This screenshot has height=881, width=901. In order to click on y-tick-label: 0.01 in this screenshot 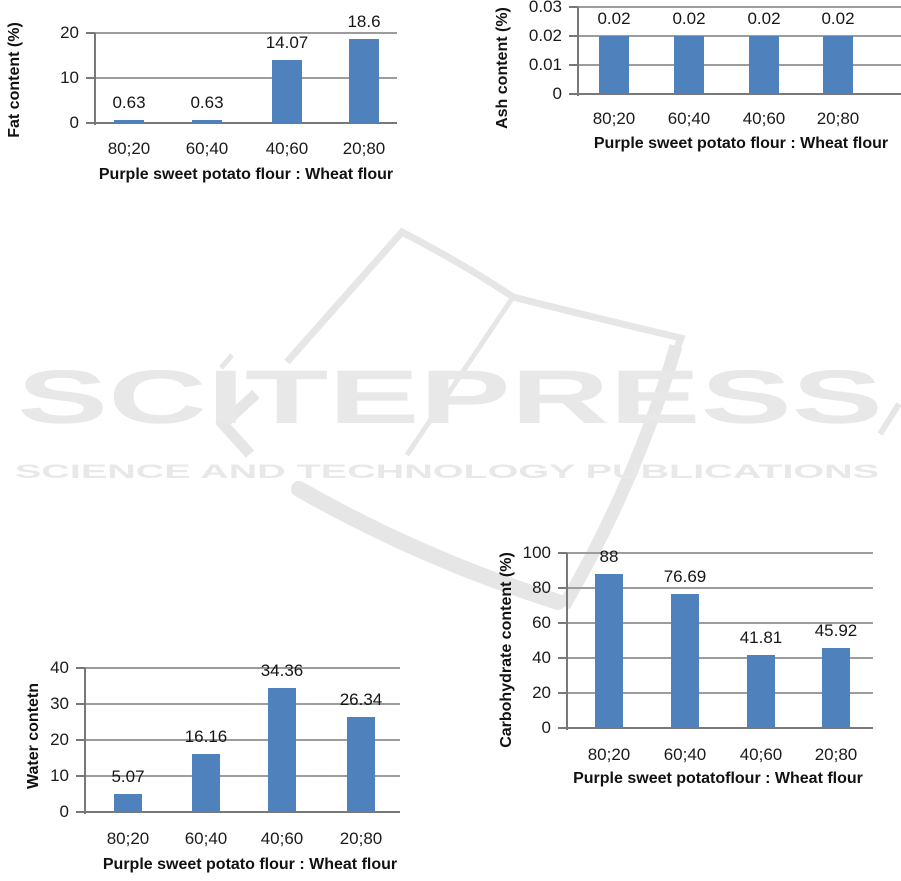, I will do `click(545, 64)`.